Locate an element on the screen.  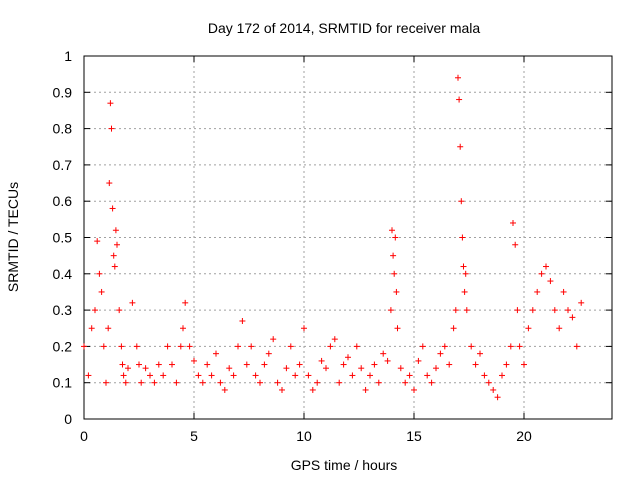
x-axis-label: GPS time / hours is located at coordinates (344, 465).